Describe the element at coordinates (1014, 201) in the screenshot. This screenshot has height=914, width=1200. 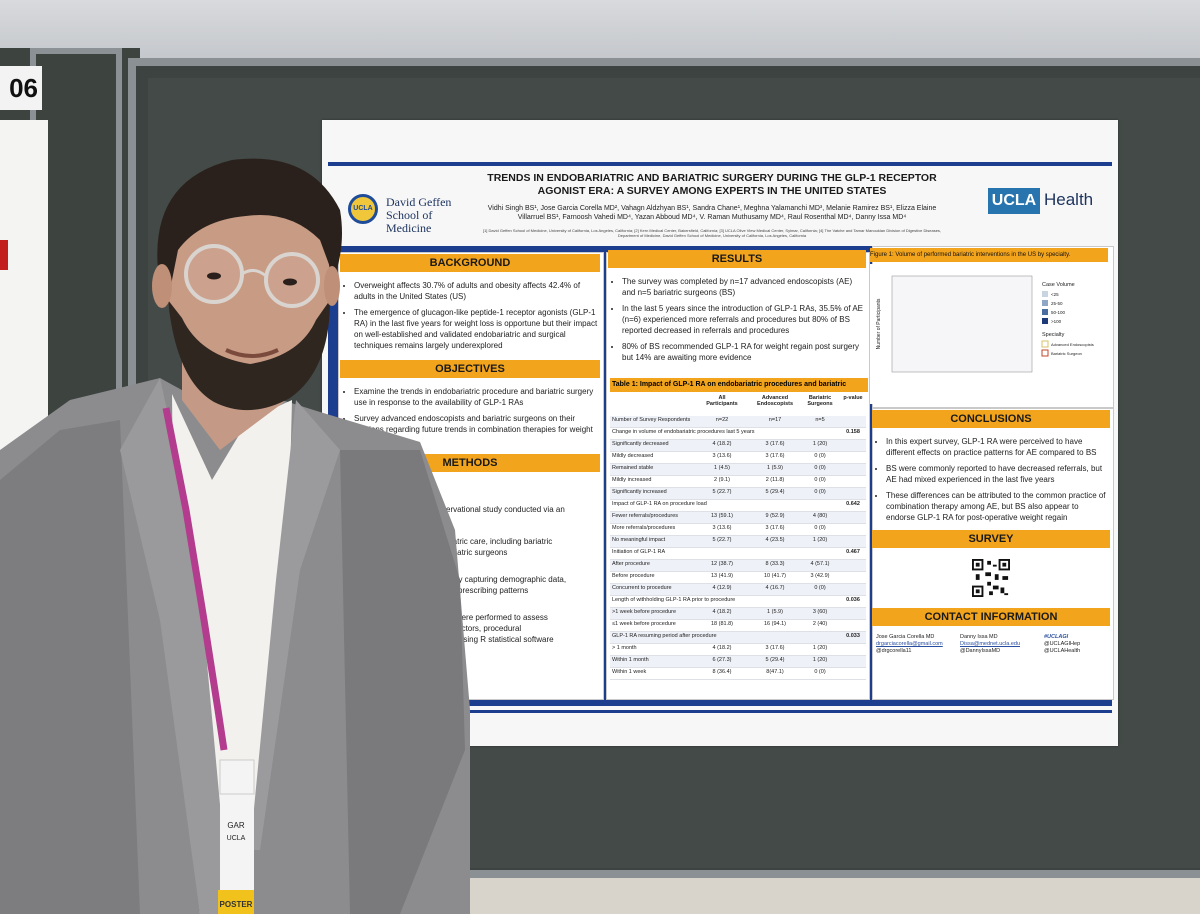
I see `ucla-health-logo-box: UCLA` at that location.